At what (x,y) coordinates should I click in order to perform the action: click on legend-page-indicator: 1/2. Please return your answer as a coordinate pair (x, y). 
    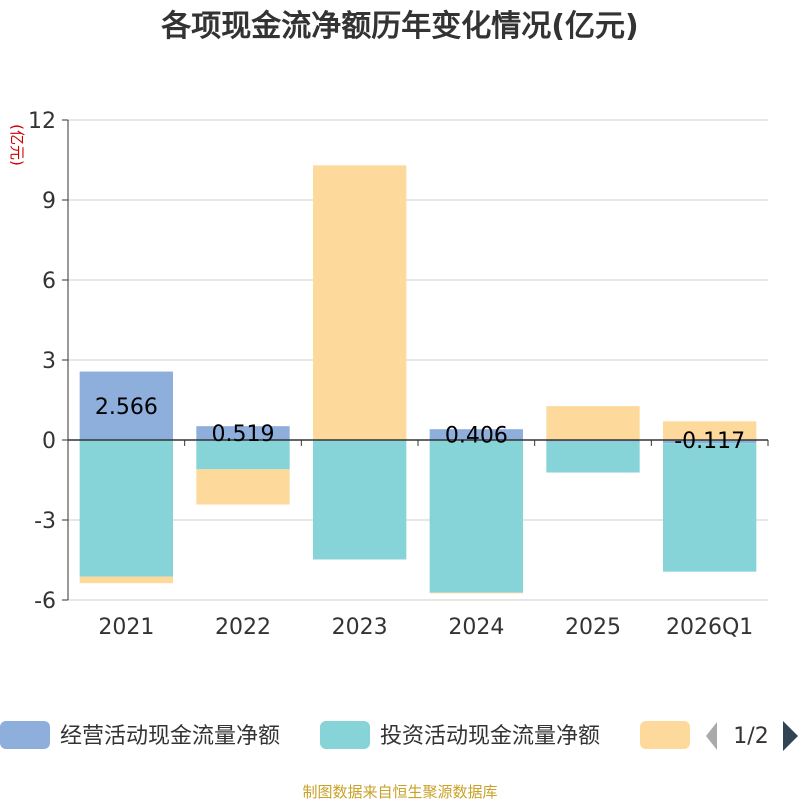
    Looking at the image, I should click on (750, 736).